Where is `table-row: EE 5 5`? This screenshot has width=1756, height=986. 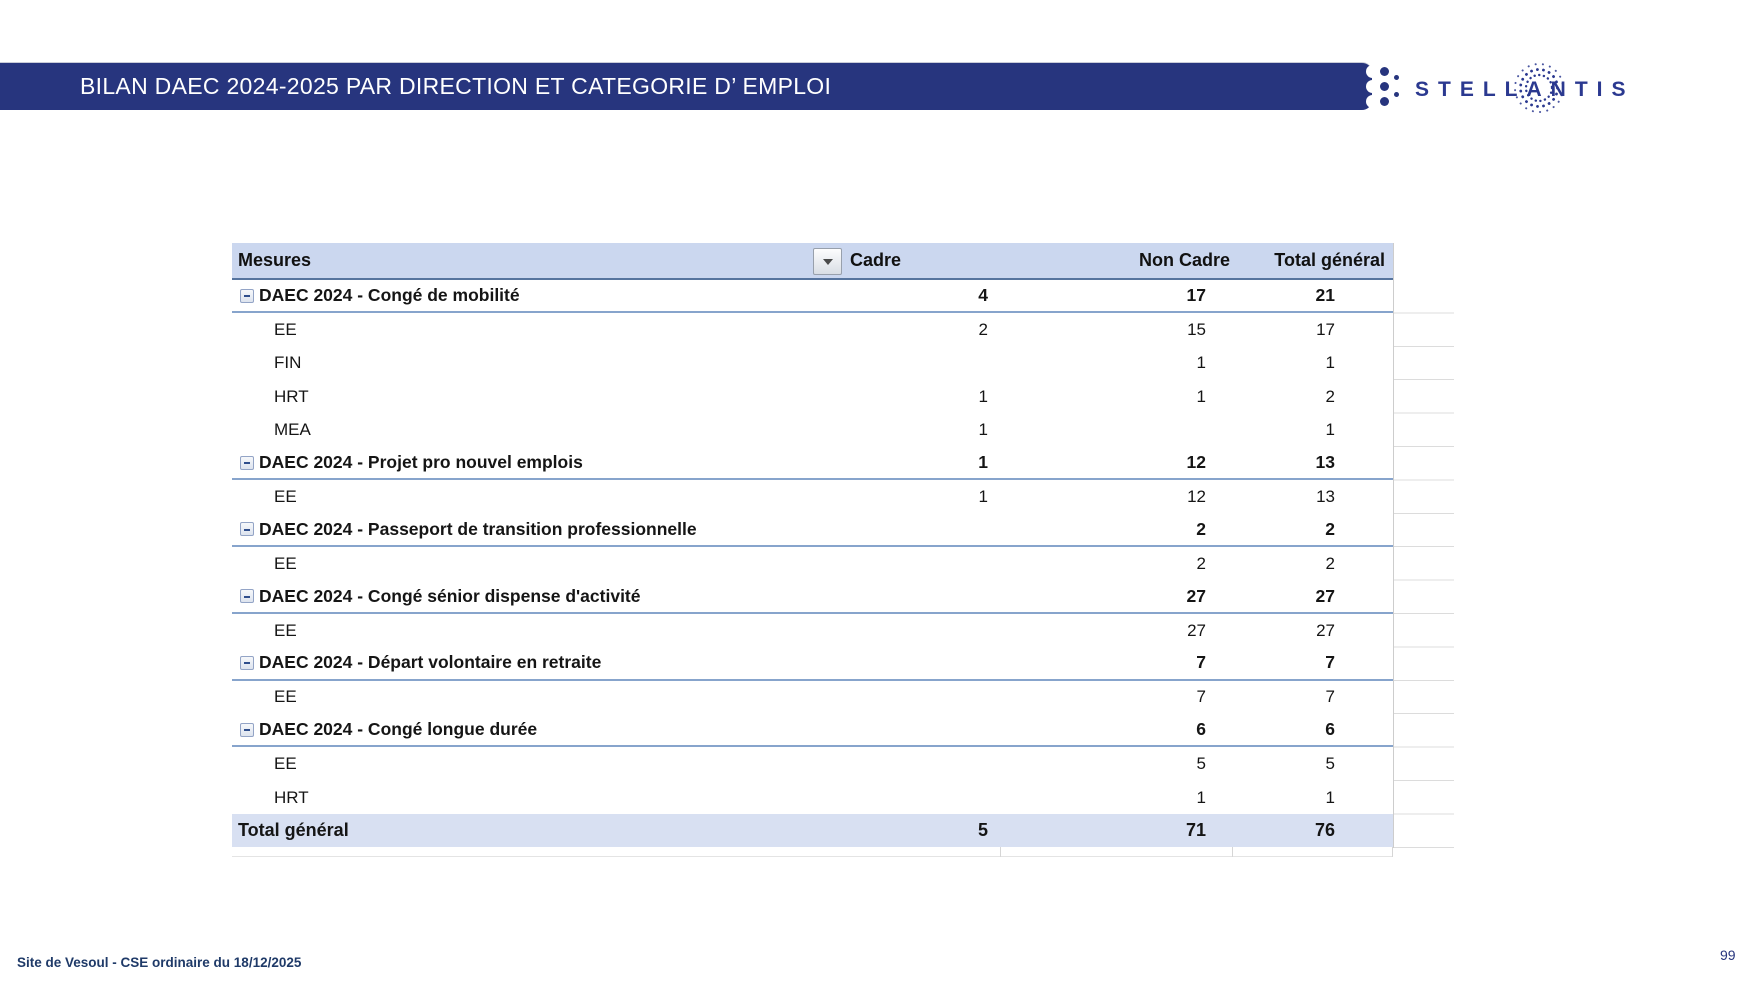
table-row: EE 5 5 is located at coordinates (812, 763).